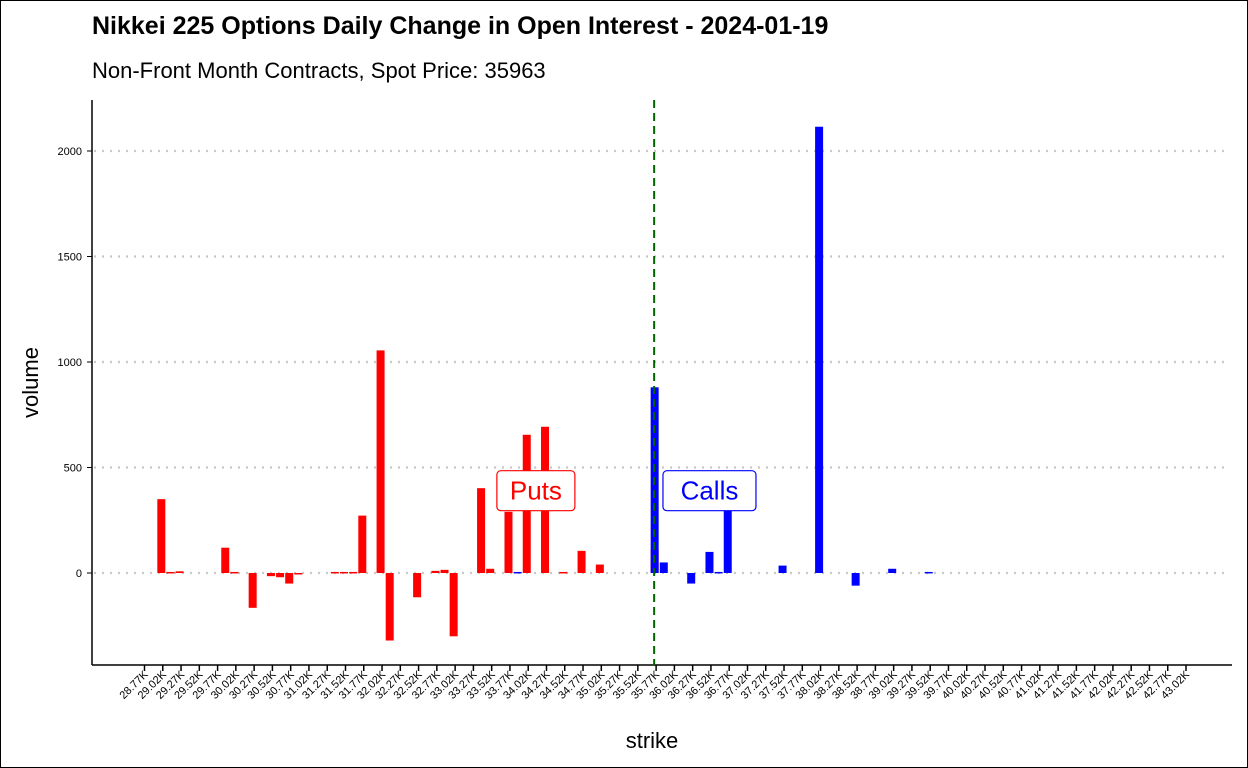 The width and height of the screenshot is (1248, 768). I want to click on annotation-label-puts: Puts, so click(536, 491).